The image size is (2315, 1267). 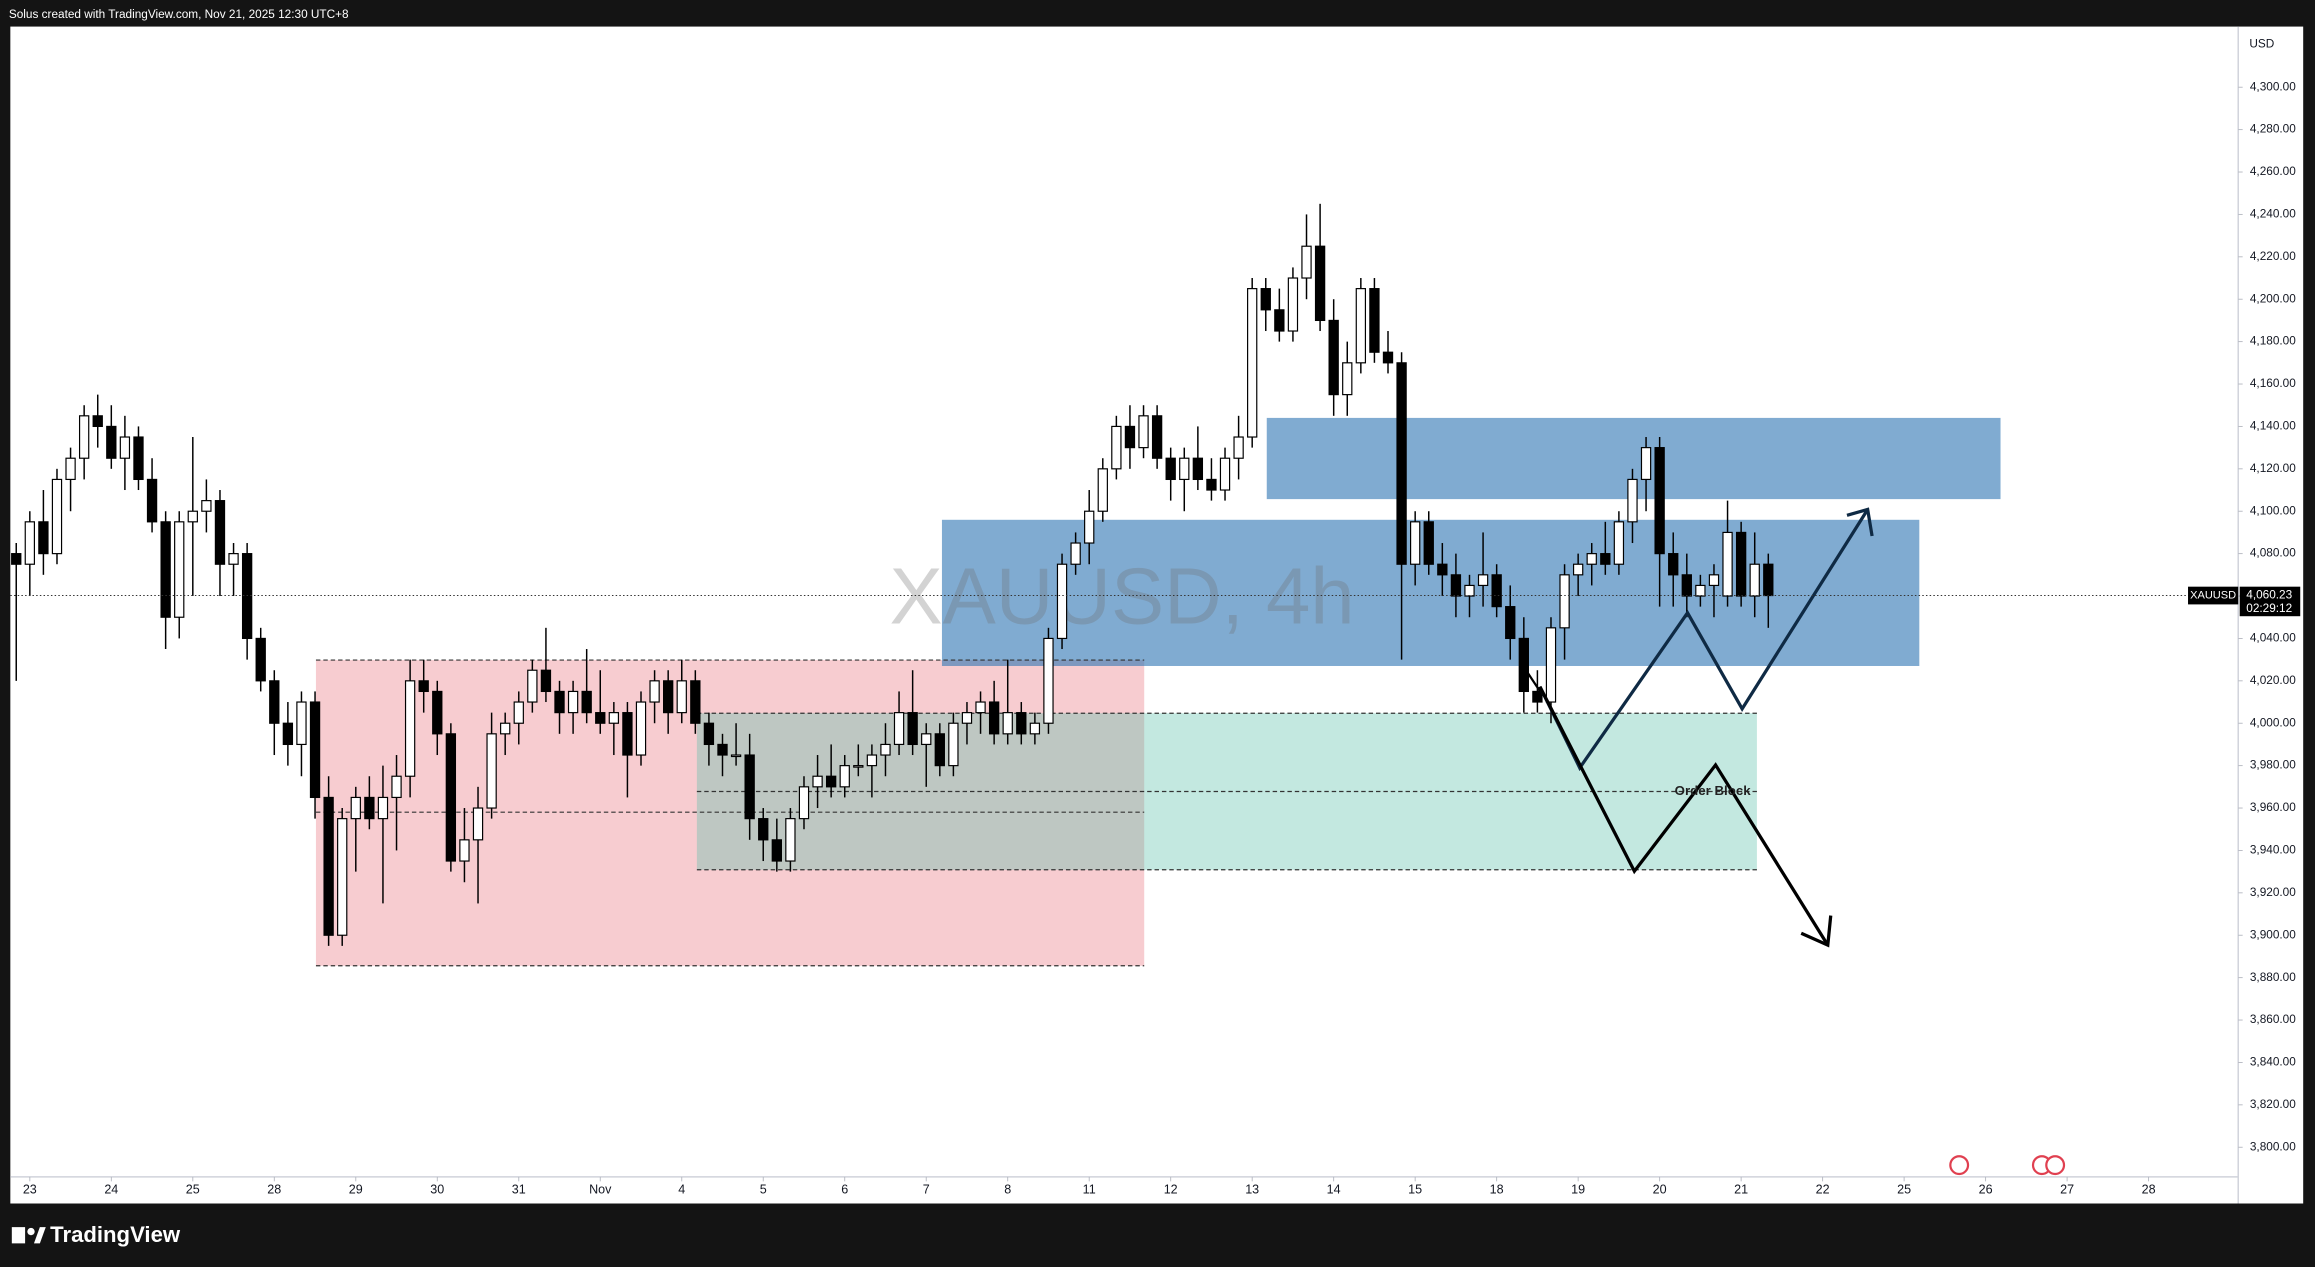 I want to click on scenario-arrows, so click(x=1699, y=727).